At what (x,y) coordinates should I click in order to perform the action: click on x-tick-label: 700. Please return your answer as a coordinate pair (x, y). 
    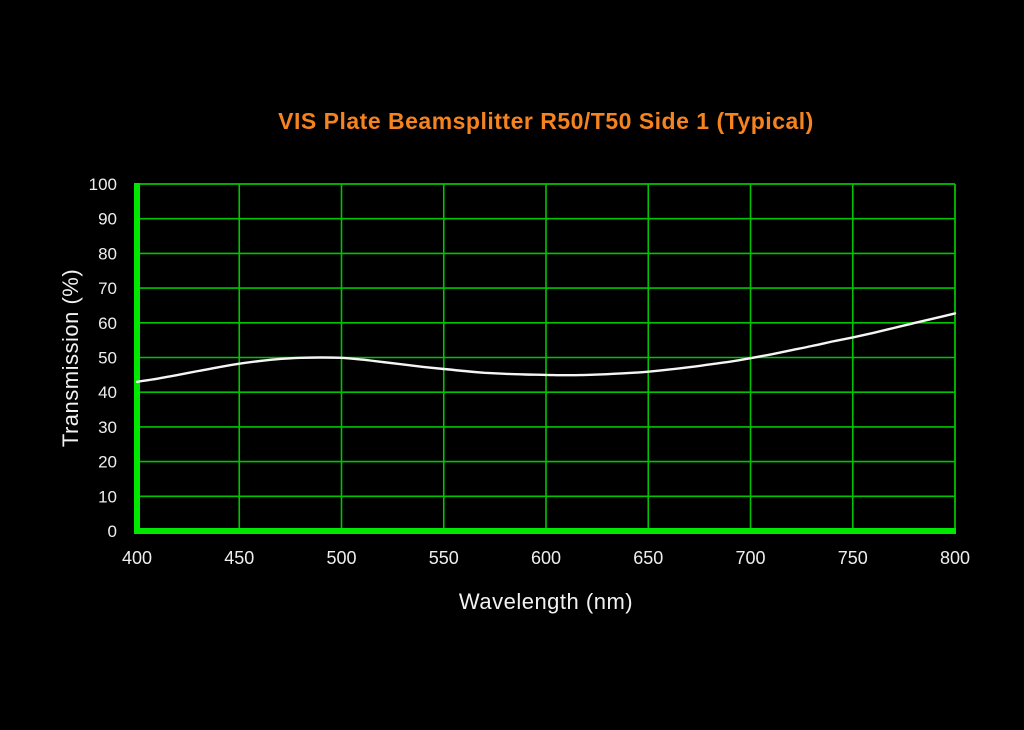
    Looking at the image, I should click on (750, 558).